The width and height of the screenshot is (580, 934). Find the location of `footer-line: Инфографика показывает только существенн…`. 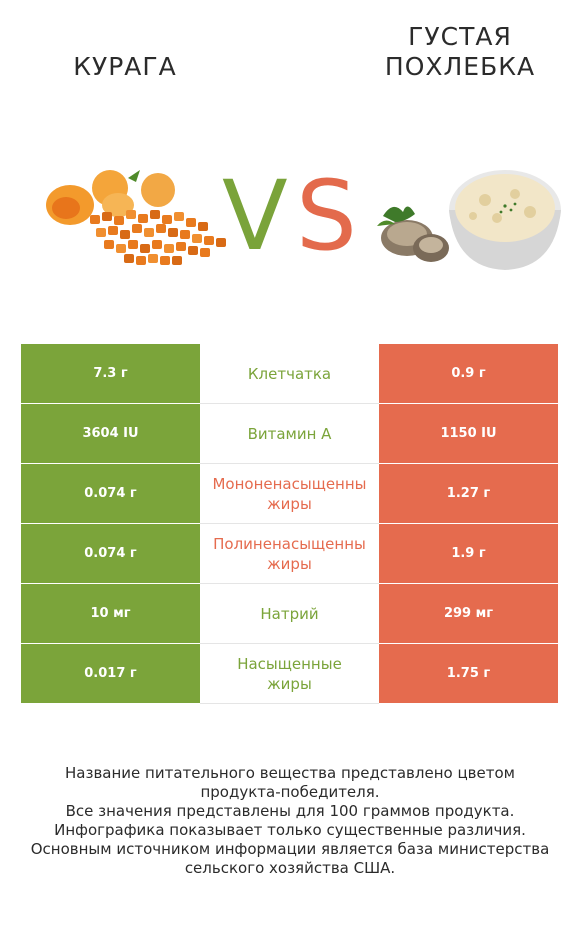

footer-line: Инфографика показывает только существенн… is located at coordinates (290, 830).